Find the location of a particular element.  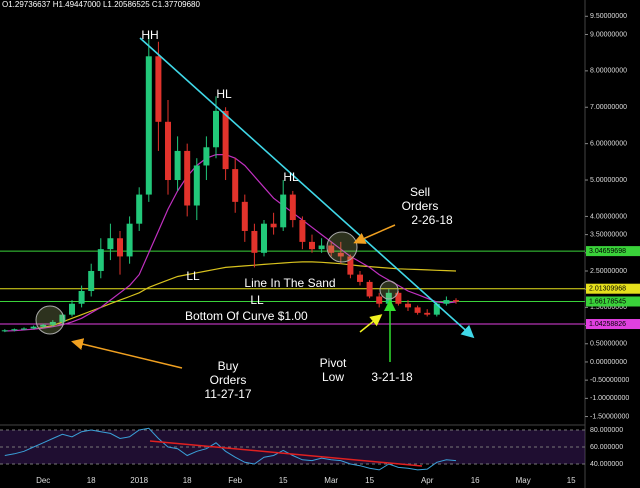

x-tick-label: Apr is located at coordinates (427, 480).